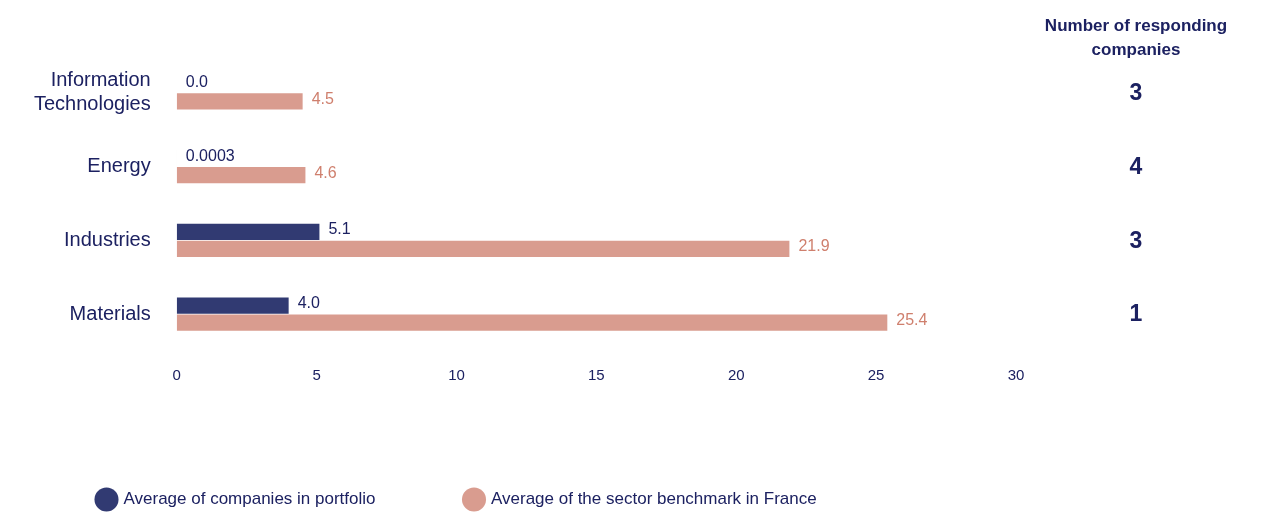  I want to click on data-label: 5.1, so click(339, 229).